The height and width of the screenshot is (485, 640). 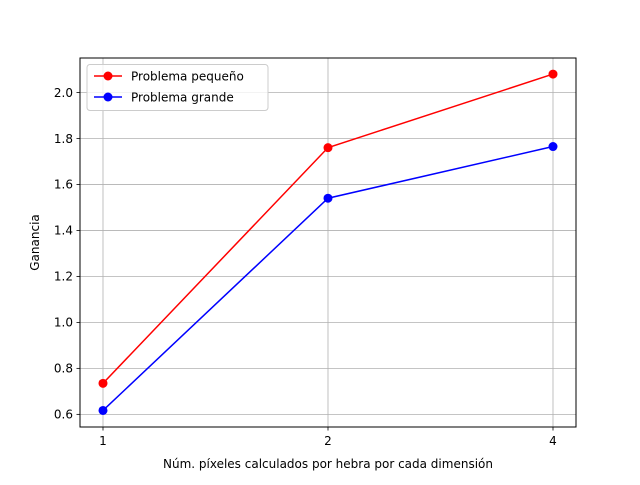 What do you see at coordinates (63, 231) in the screenshot?
I see `y-tick-label: 1.4` at bounding box center [63, 231].